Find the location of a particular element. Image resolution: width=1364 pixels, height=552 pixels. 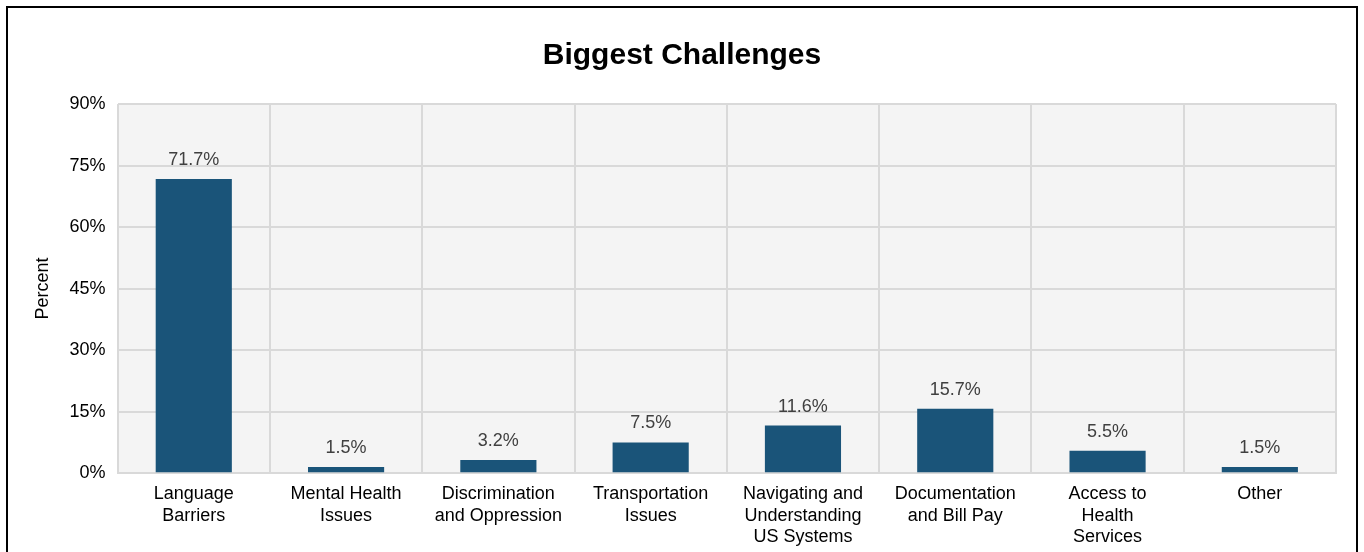

y-tick-label: 90% is located at coordinates (87, 102).